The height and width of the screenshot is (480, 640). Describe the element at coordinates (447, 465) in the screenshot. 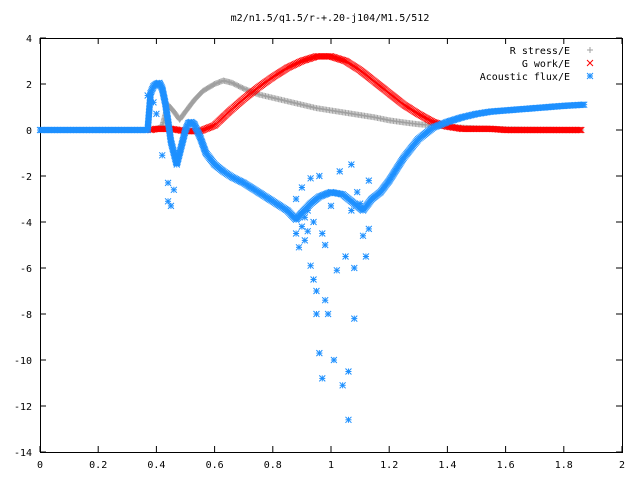

I see `x-tick-label: 1.4` at that location.